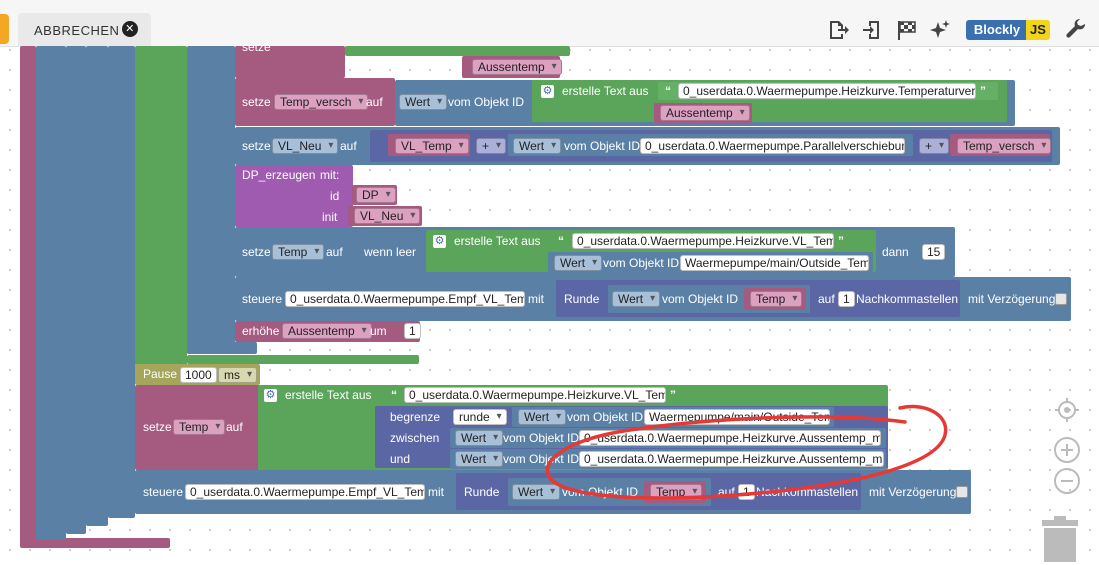 Image resolution: width=1099 pixels, height=565 pixels. I want to click on setze-label-3: setze, so click(256, 252).